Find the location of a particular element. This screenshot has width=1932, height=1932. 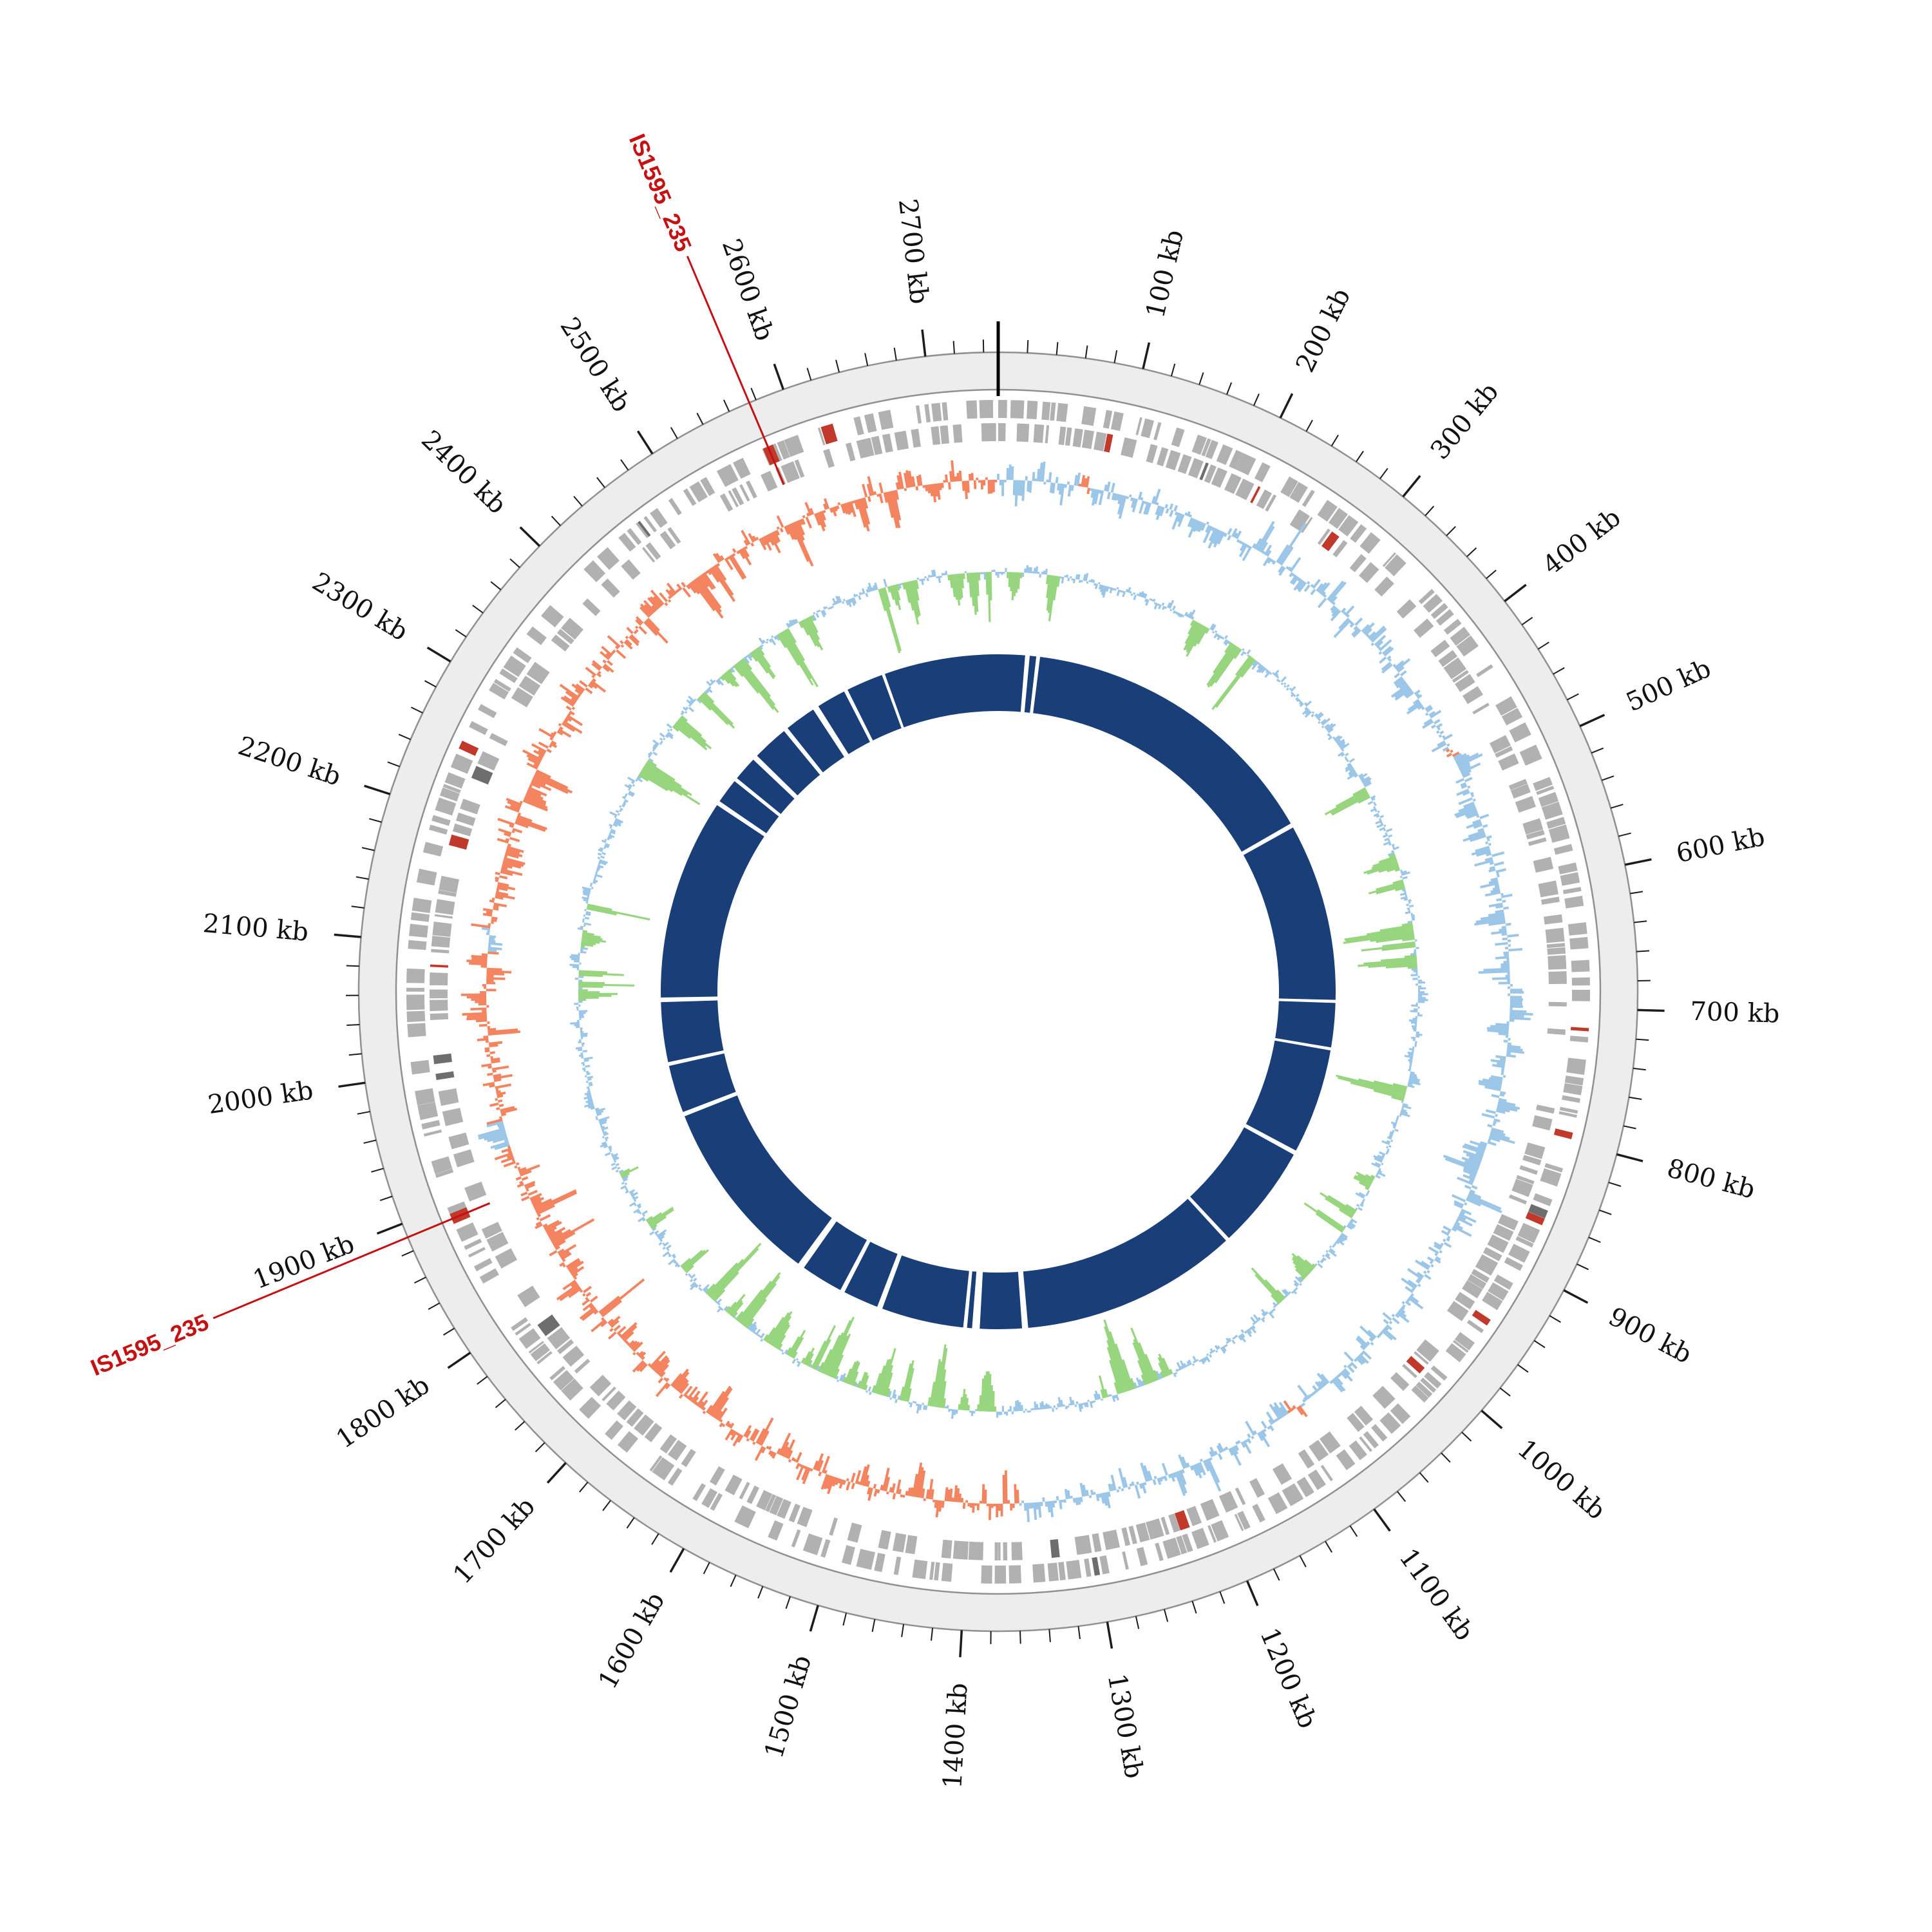

tick-label: 1800 kb is located at coordinates (383, 1413).